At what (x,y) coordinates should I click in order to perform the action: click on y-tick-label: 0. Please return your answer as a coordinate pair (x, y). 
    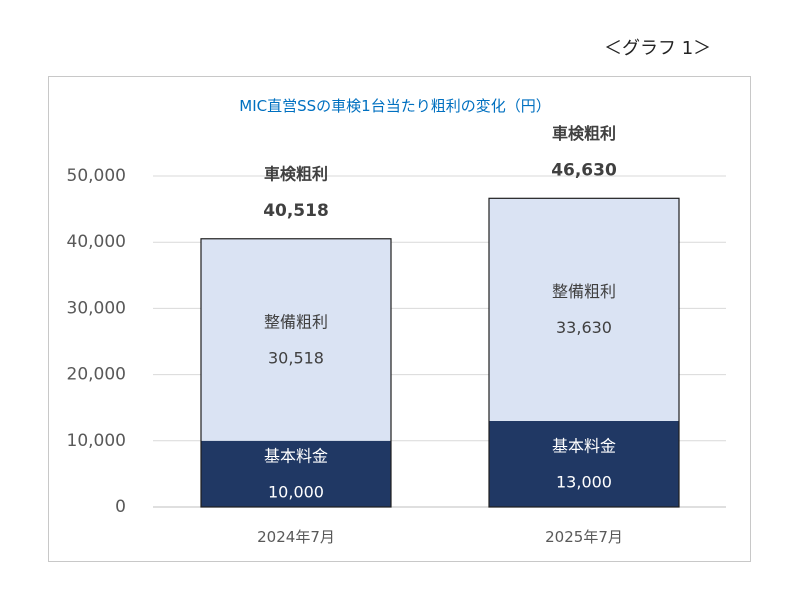
    Looking at the image, I should click on (120, 507).